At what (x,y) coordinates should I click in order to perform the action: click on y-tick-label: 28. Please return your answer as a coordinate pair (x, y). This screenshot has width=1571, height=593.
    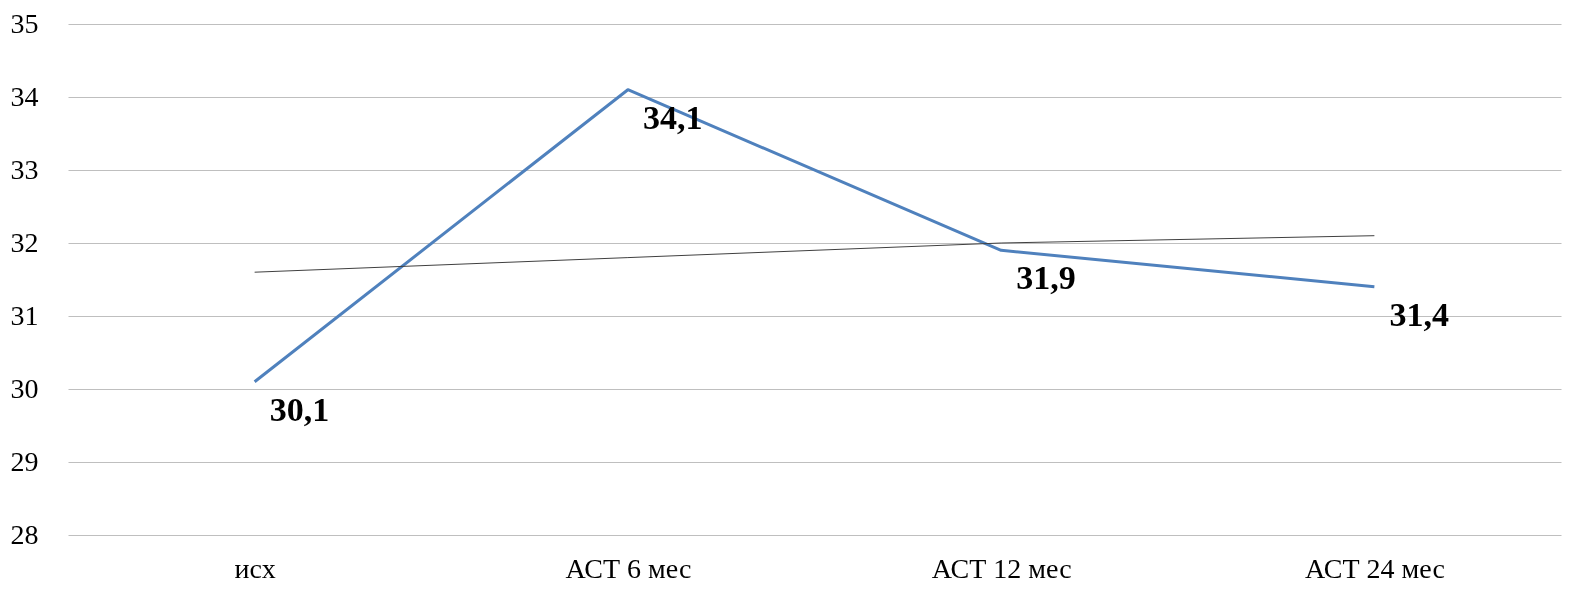
    Looking at the image, I should click on (24, 534).